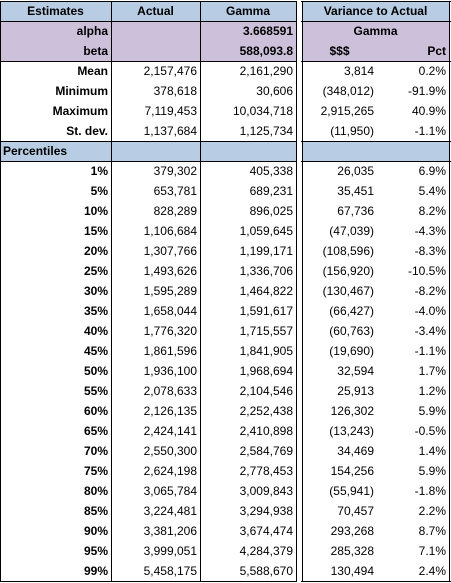  I want to click on percentile-variance: 67,736, so click(355, 211).